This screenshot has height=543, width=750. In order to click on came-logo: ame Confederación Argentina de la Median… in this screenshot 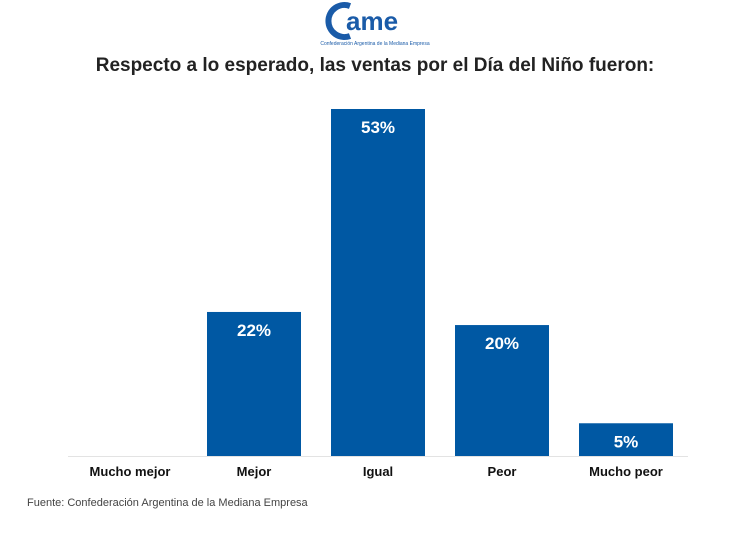, I will do `click(375, 24)`.